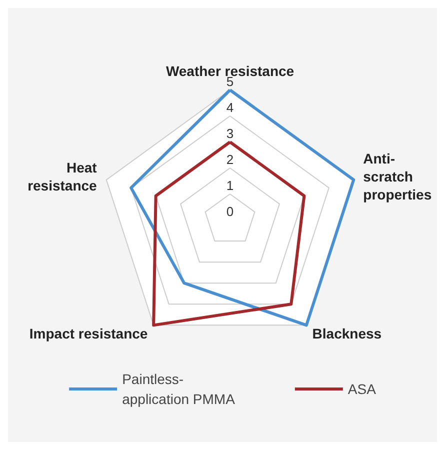  What do you see at coordinates (362, 389) in the screenshot?
I see `legend-label: ASA` at bounding box center [362, 389].